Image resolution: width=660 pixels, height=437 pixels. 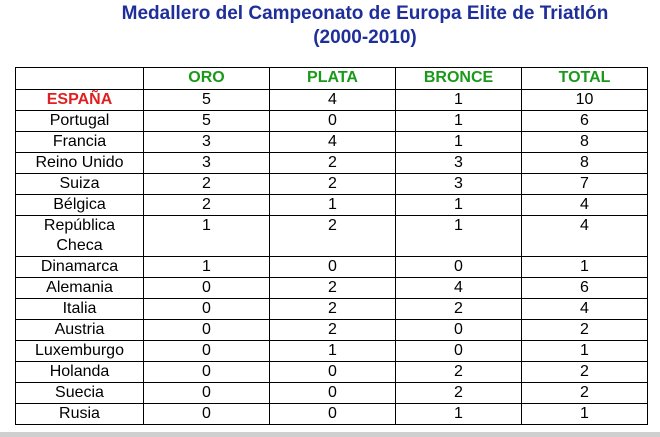 I want to click on country-cell: Suiza, so click(x=79, y=184).